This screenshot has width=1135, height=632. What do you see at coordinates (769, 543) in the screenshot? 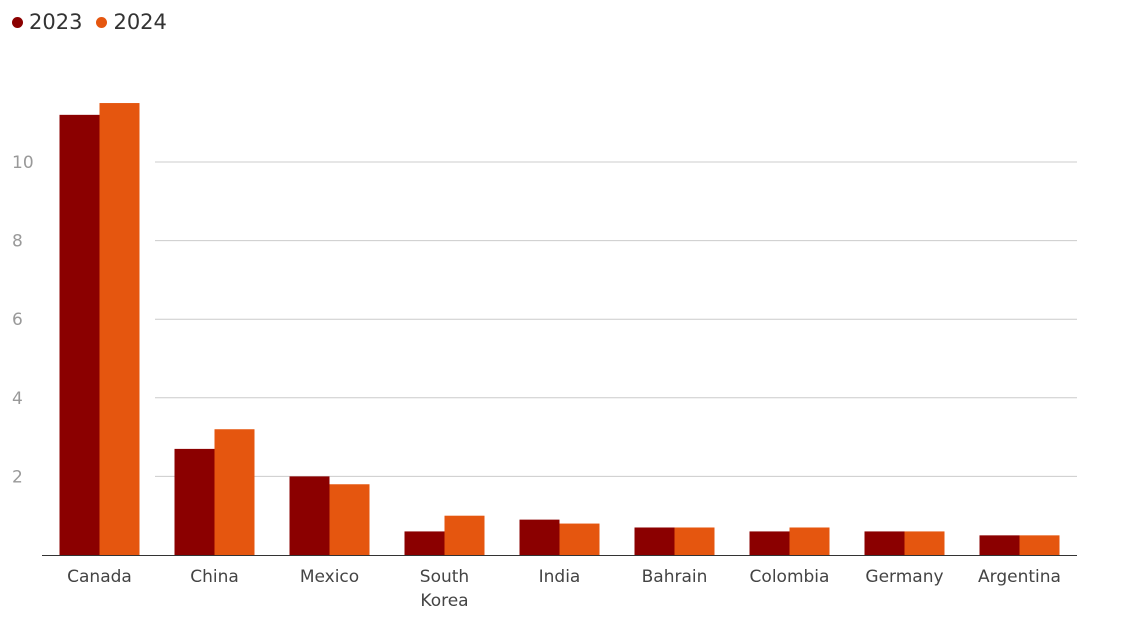
I see `bar-2023-colombia` at bounding box center [769, 543].